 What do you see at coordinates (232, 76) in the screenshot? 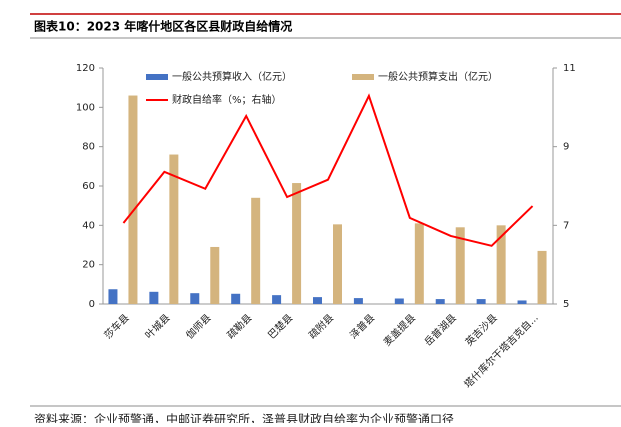
I see `legend-label: 一般公共预算收入（亿元）` at bounding box center [232, 76].